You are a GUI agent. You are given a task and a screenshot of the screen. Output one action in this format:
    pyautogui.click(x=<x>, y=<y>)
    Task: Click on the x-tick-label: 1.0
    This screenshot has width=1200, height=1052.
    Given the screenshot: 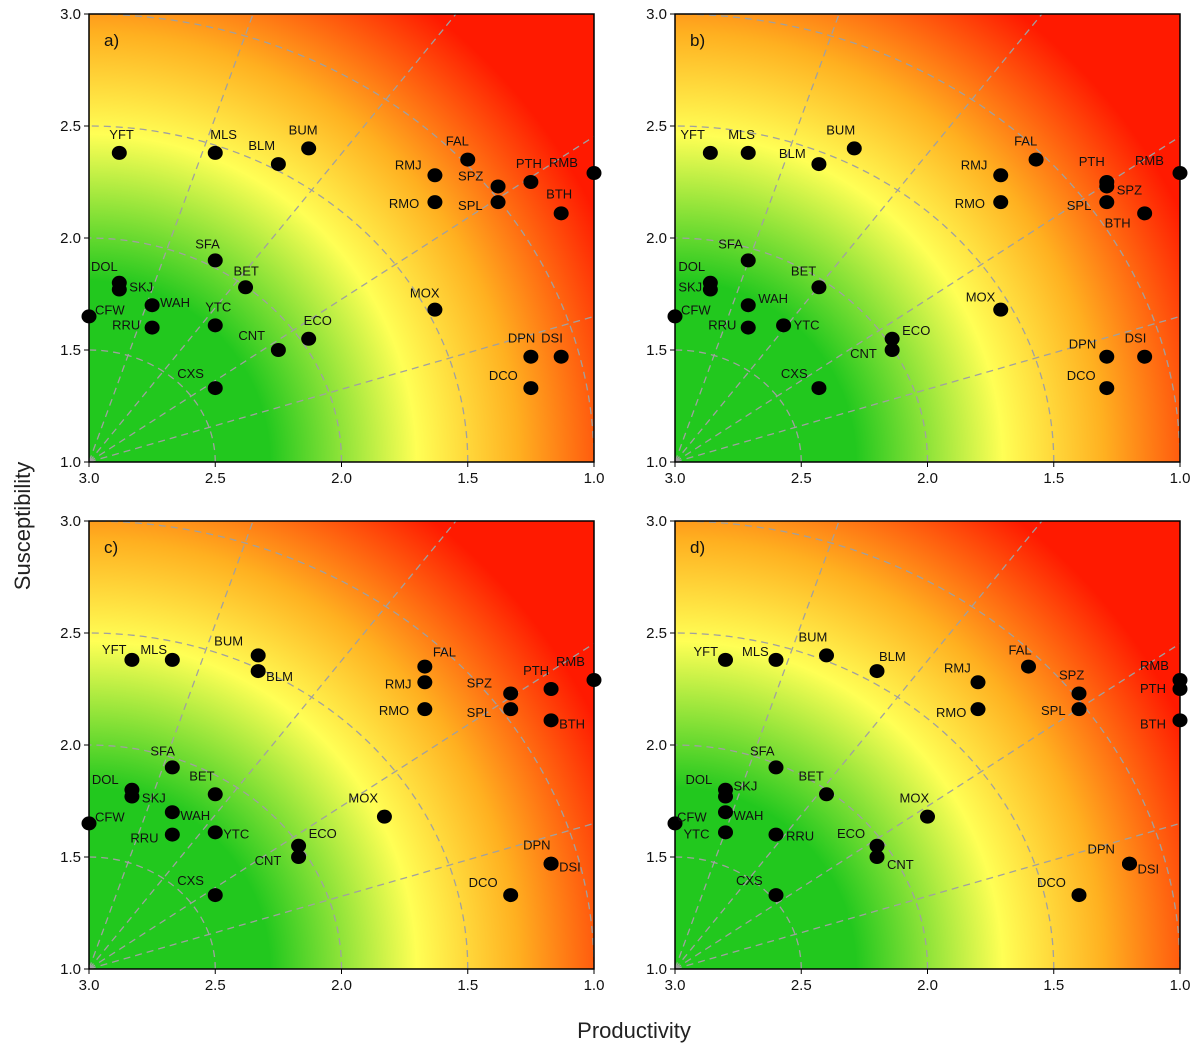 What is the action you would take?
    pyautogui.click(x=594, y=478)
    